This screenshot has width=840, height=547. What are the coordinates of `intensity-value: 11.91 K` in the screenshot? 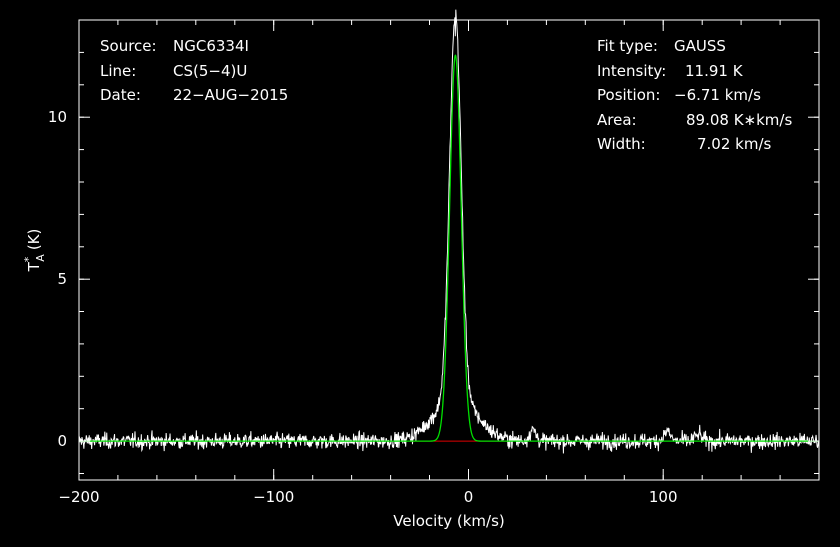 It's located at (714, 71).